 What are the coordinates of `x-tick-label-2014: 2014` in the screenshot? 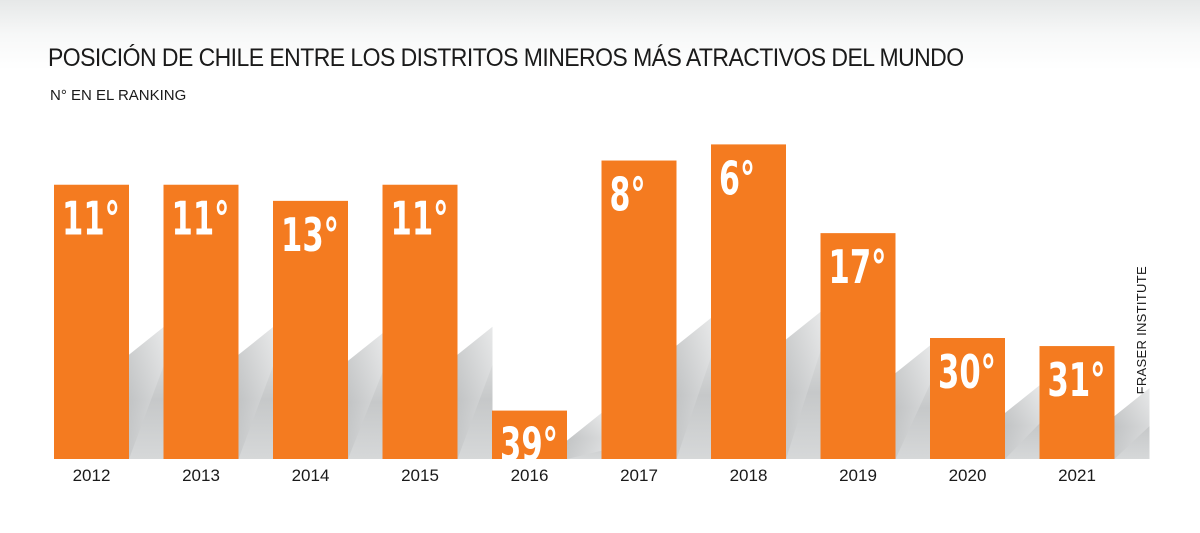 It's located at (311, 475).